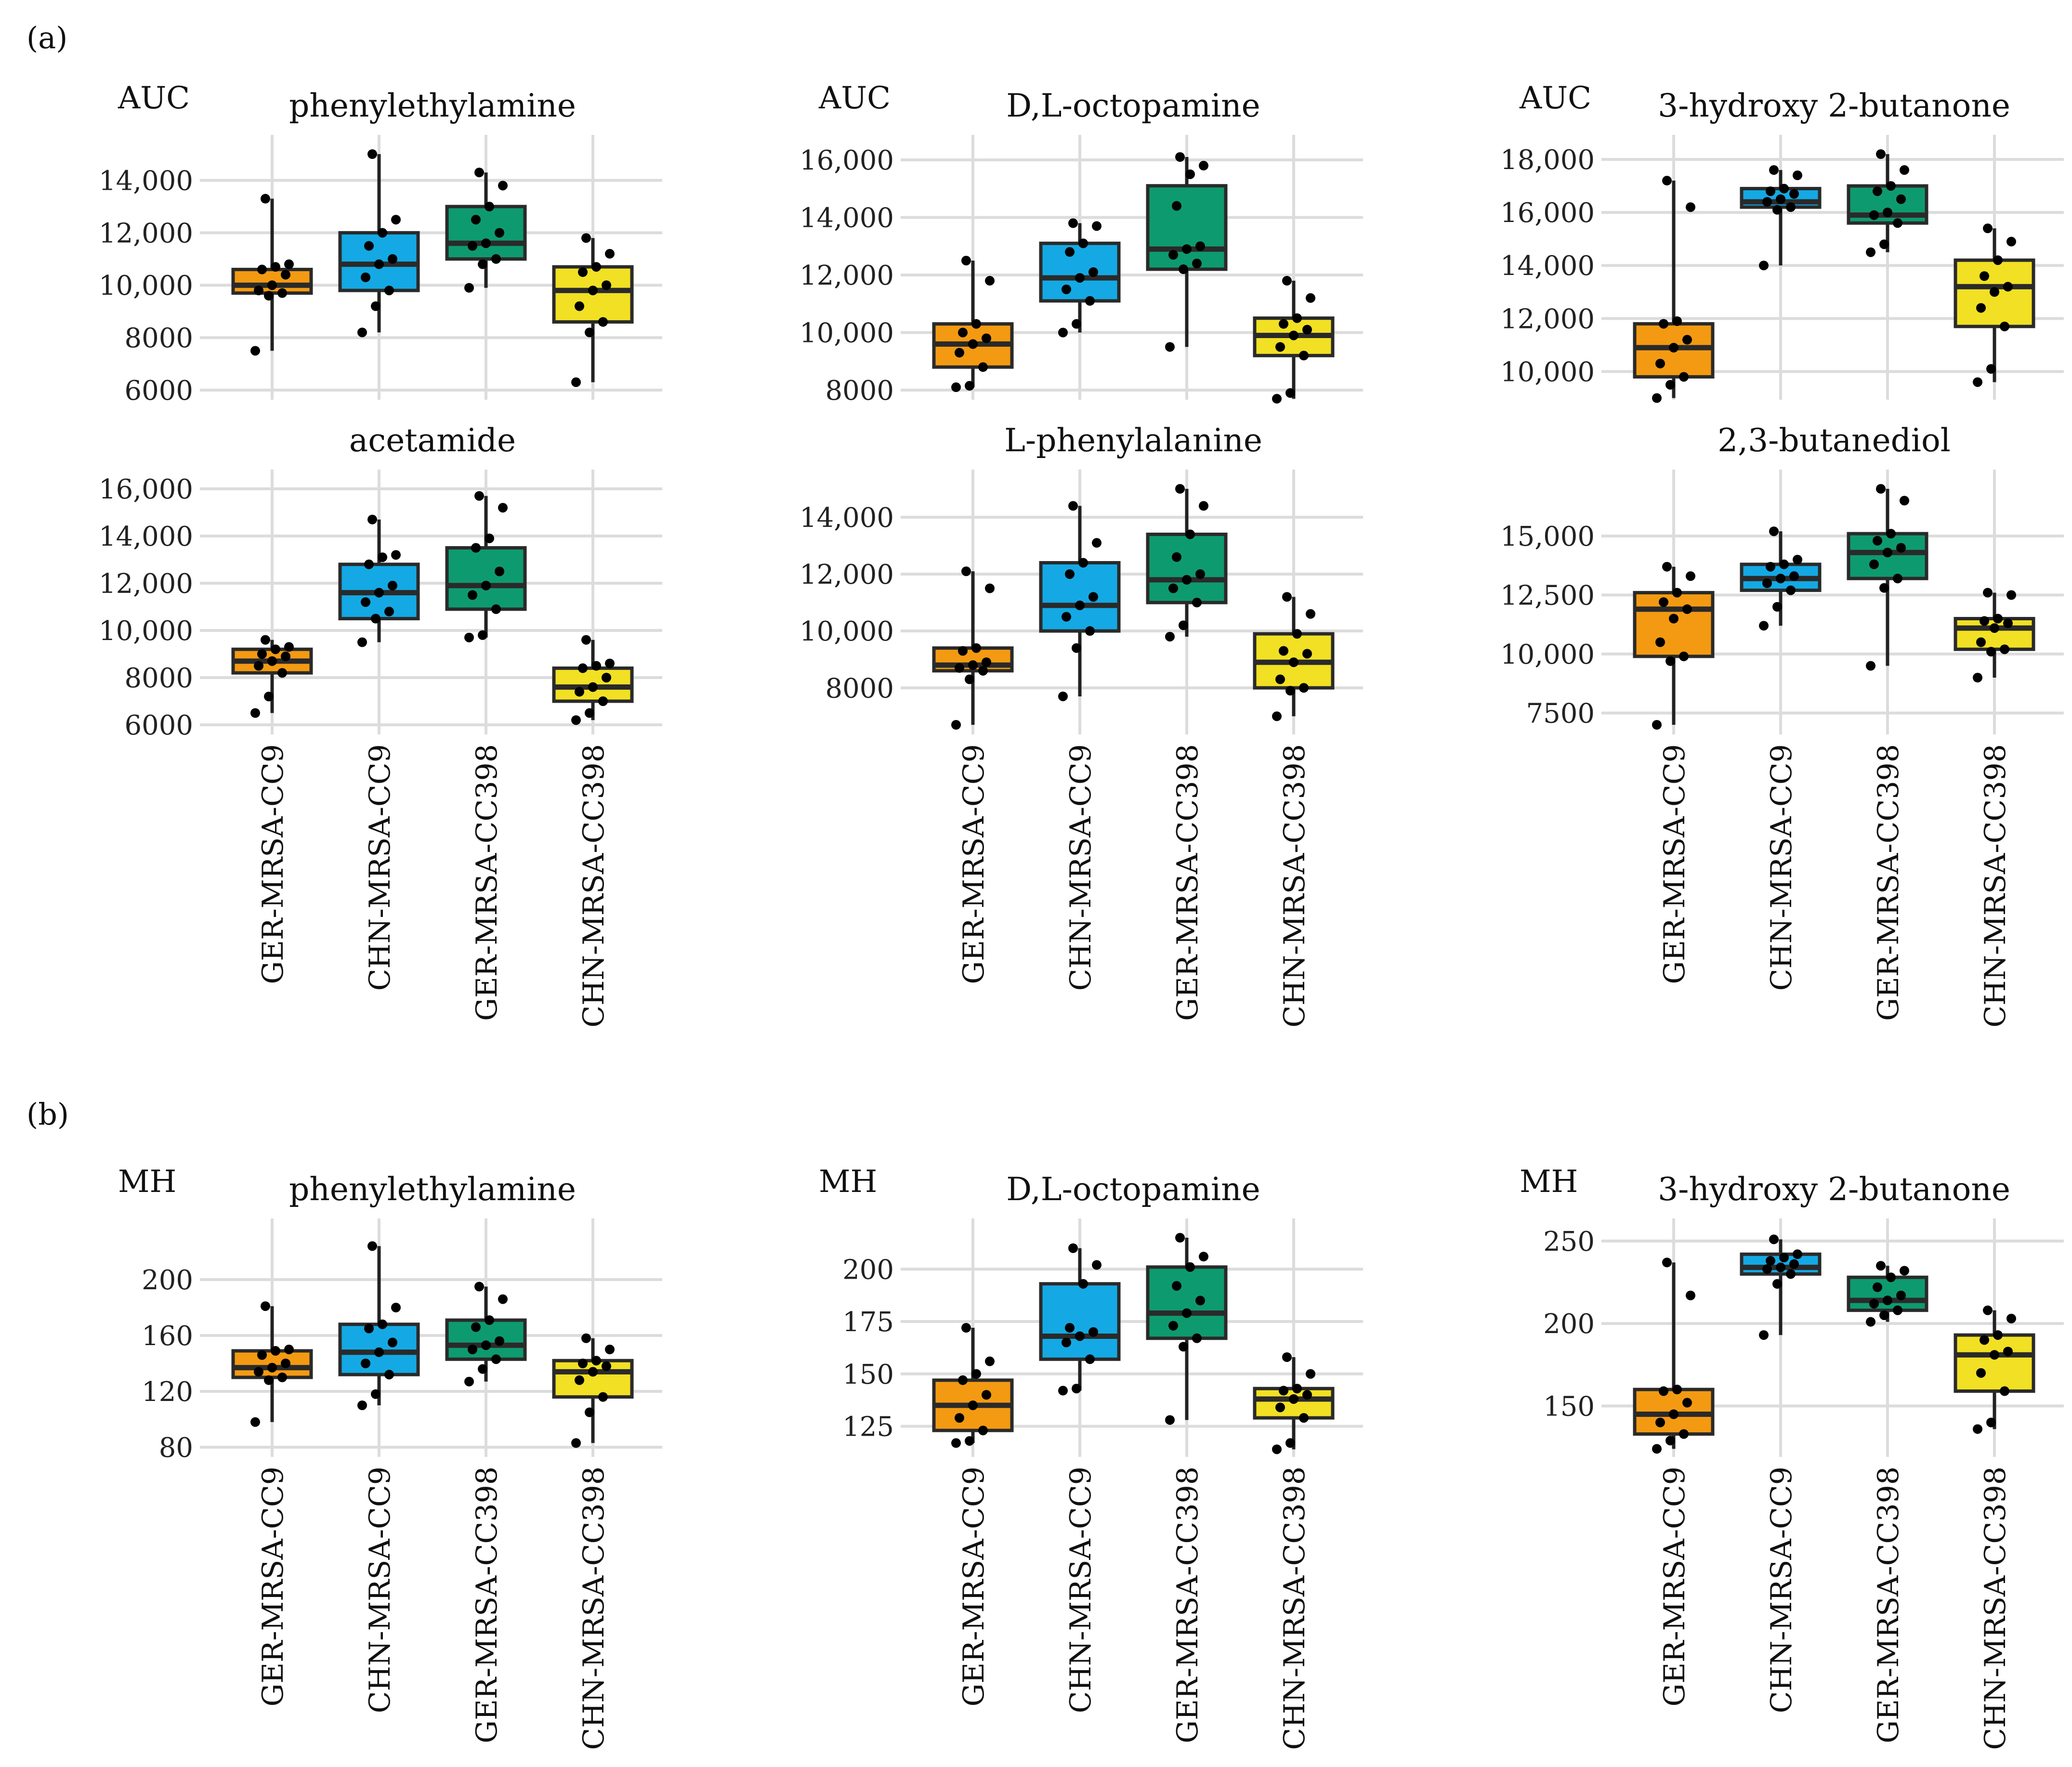 The width and height of the screenshot is (2072, 1767). I want to click on y-axis-label: MH, so click(1549, 1182).